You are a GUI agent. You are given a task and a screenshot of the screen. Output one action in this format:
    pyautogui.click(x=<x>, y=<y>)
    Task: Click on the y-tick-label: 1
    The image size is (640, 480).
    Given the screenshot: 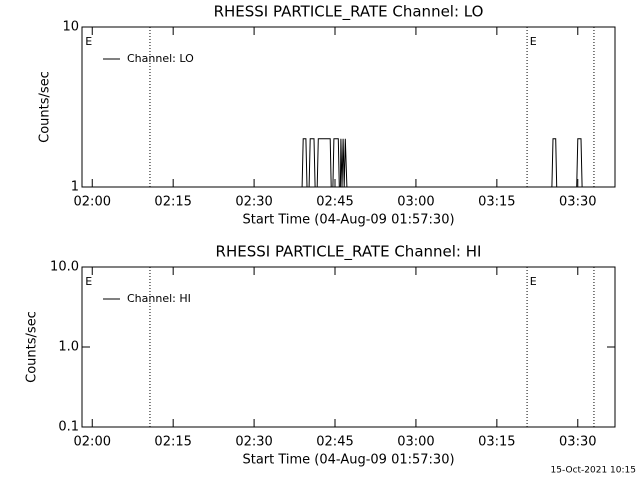 What is the action you would take?
    pyautogui.click(x=75, y=187)
    